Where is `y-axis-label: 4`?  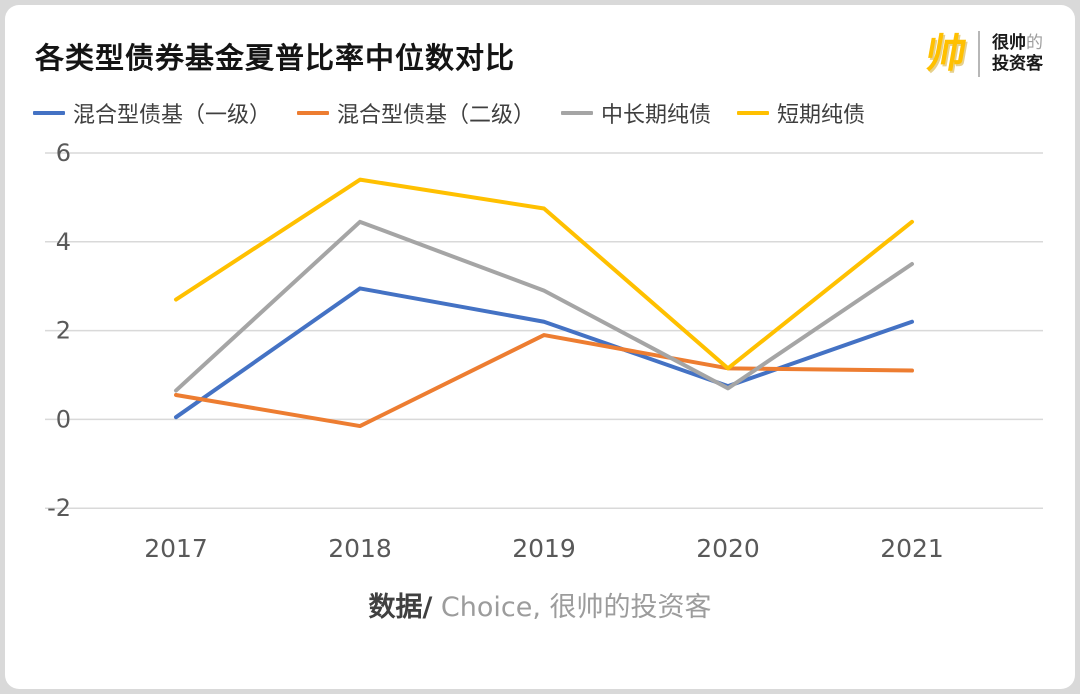
y-axis-label: 4 is located at coordinates (63, 242).